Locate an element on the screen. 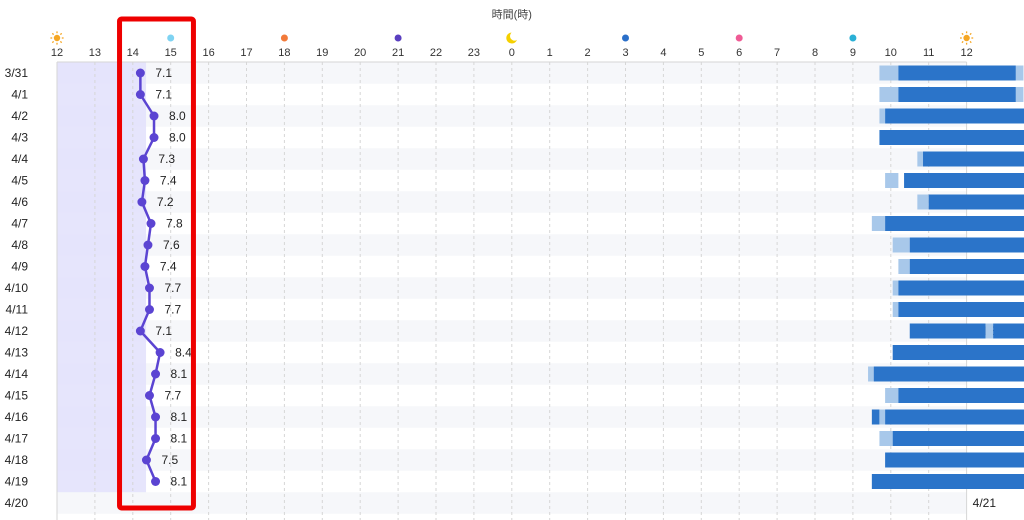  row-date-left: 4/7 is located at coordinates (19, 224).